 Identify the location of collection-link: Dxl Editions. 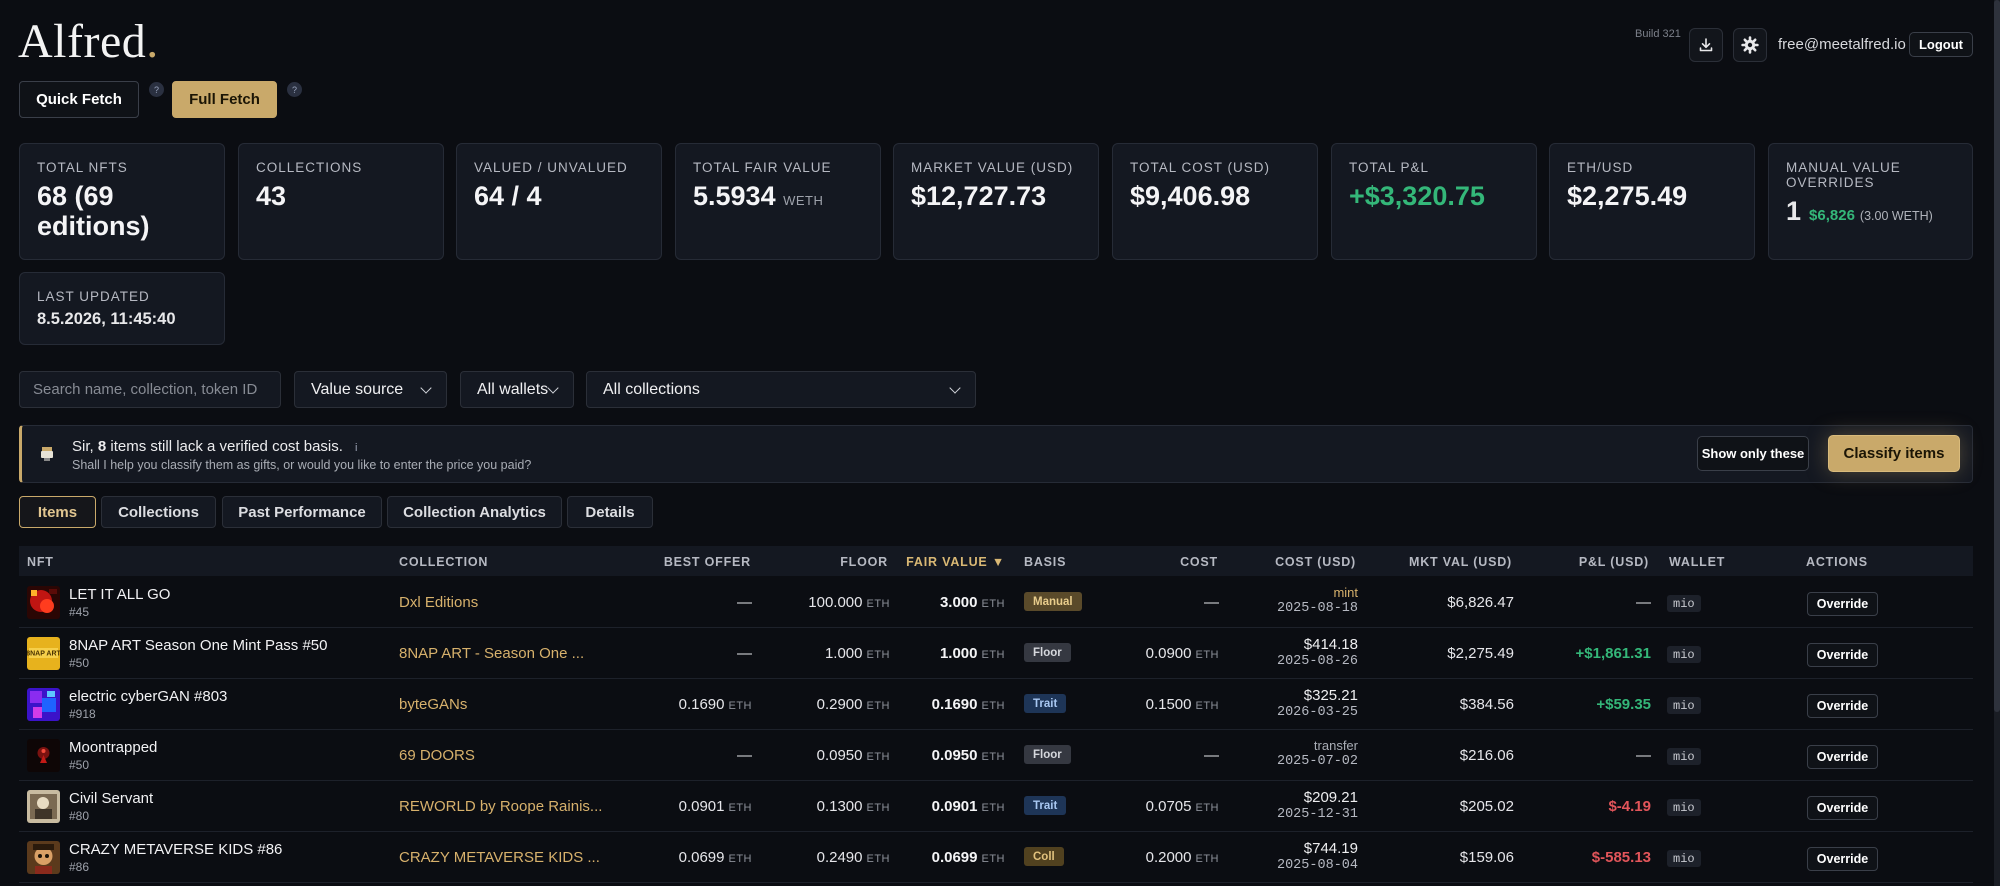
(439, 602).